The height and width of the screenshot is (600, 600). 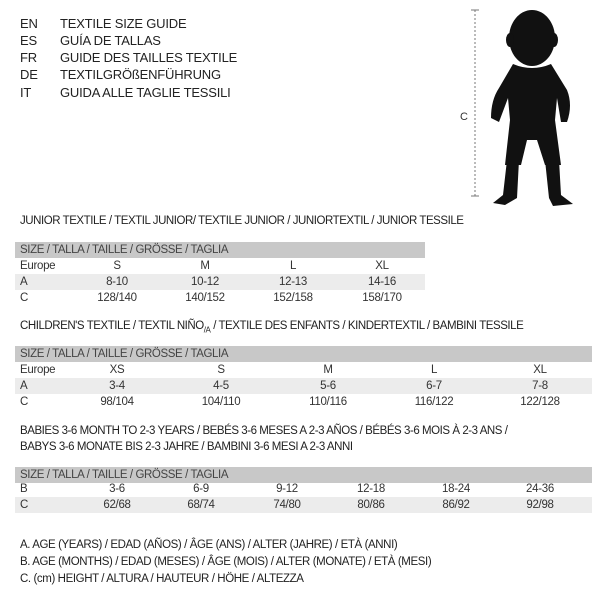 What do you see at coordinates (540, 402) in the screenshot?
I see `table-cell: 122/128` at bounding box center [540, 402].